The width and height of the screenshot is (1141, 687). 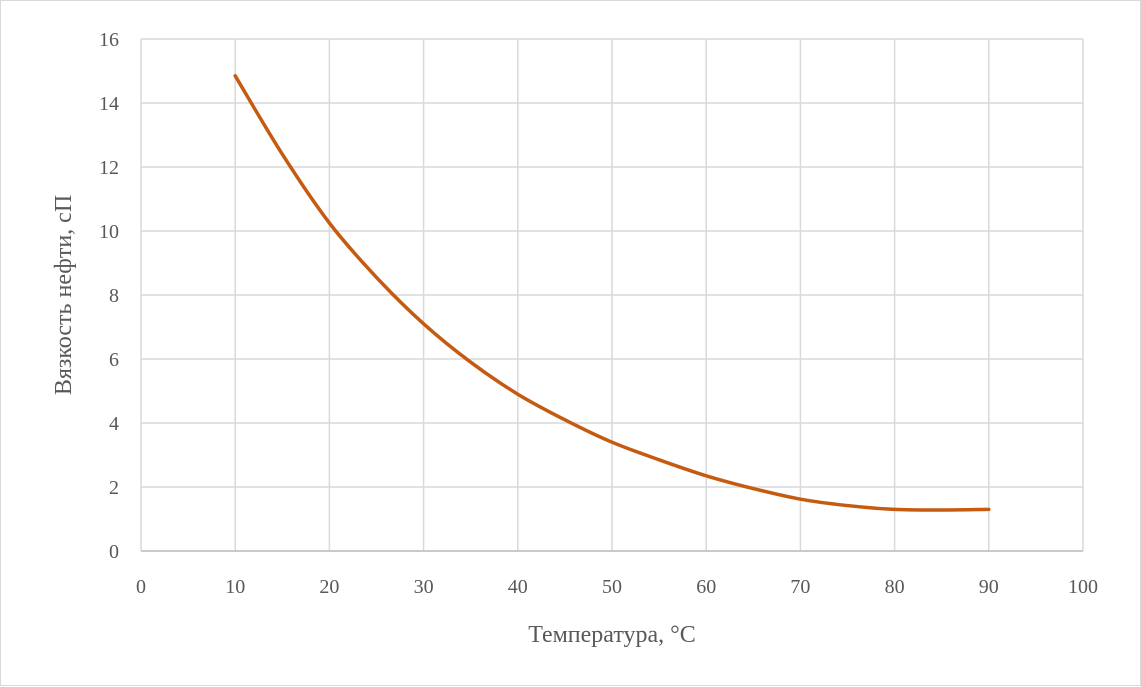 What do you see at coordinates (109, 168) in the screenshot?
I see `y-tick-label: 12` at bounding box center [109, 168].